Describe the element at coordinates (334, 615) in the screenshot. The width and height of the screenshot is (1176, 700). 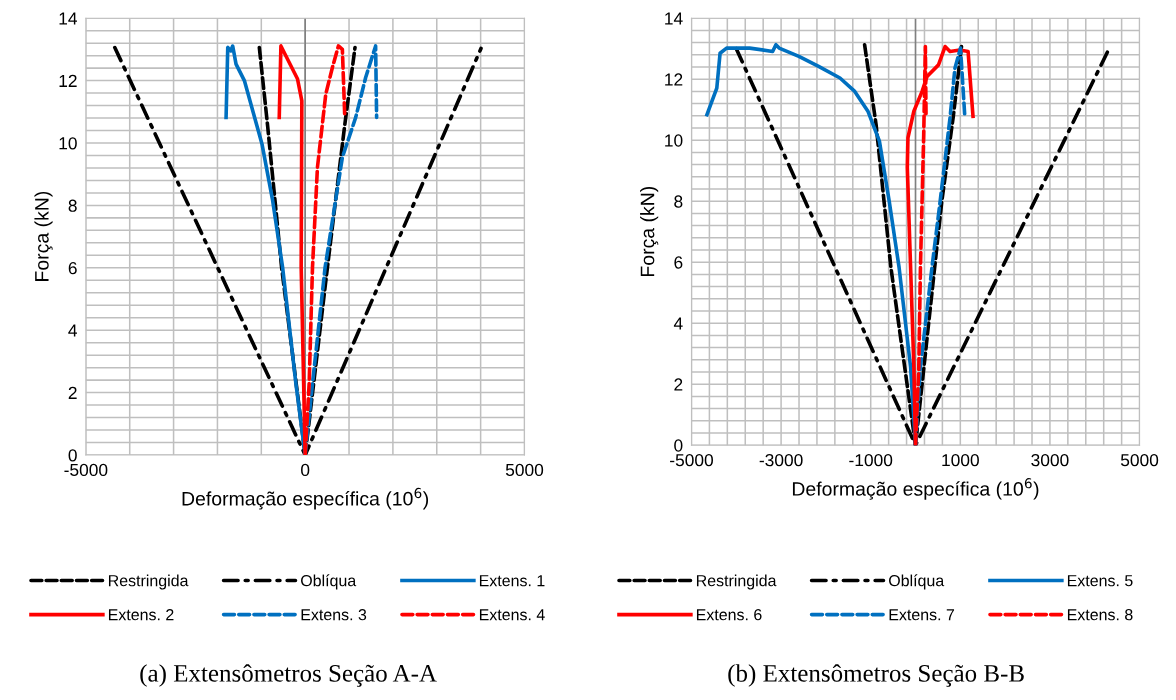
I see `legend-label: Extens. 3` at that location.